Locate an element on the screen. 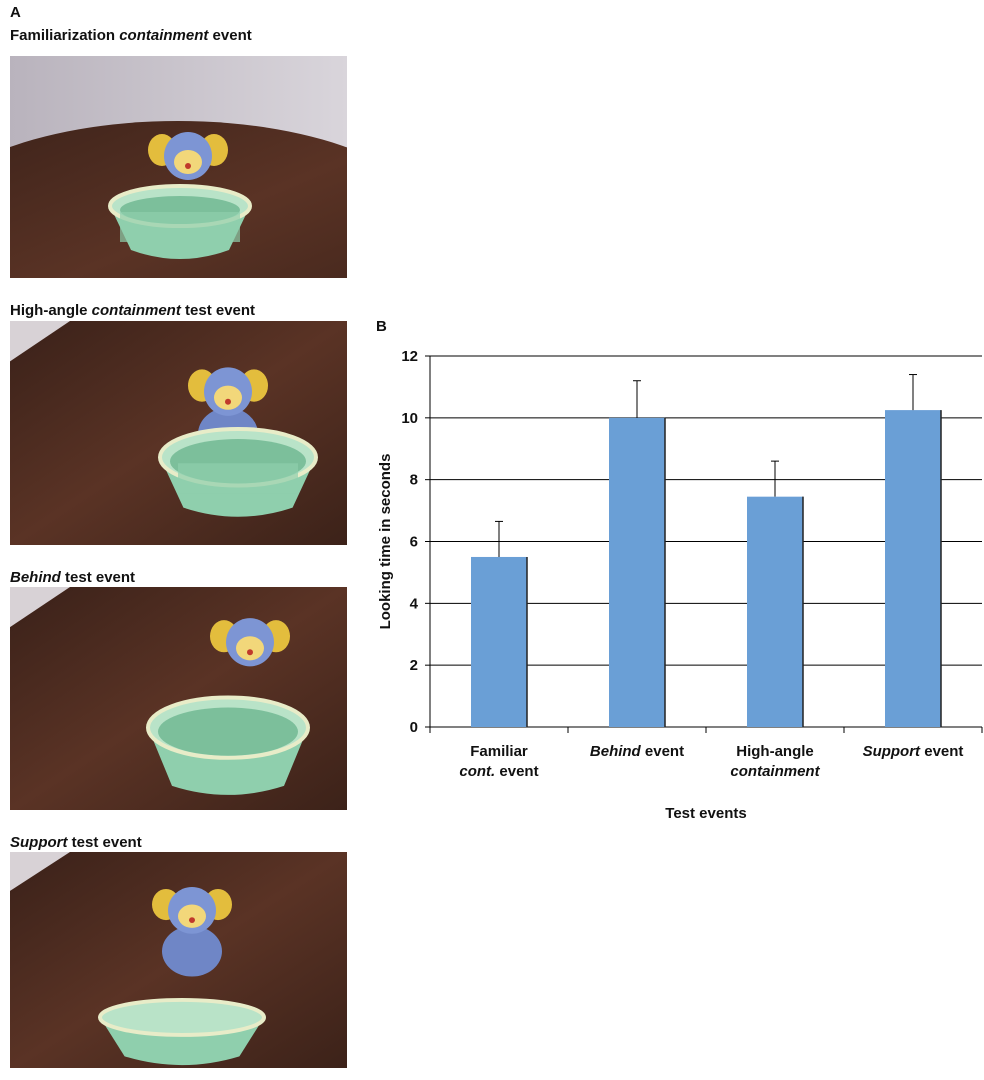  caption: Familiarization containment event is located at coordinates (131, 35).